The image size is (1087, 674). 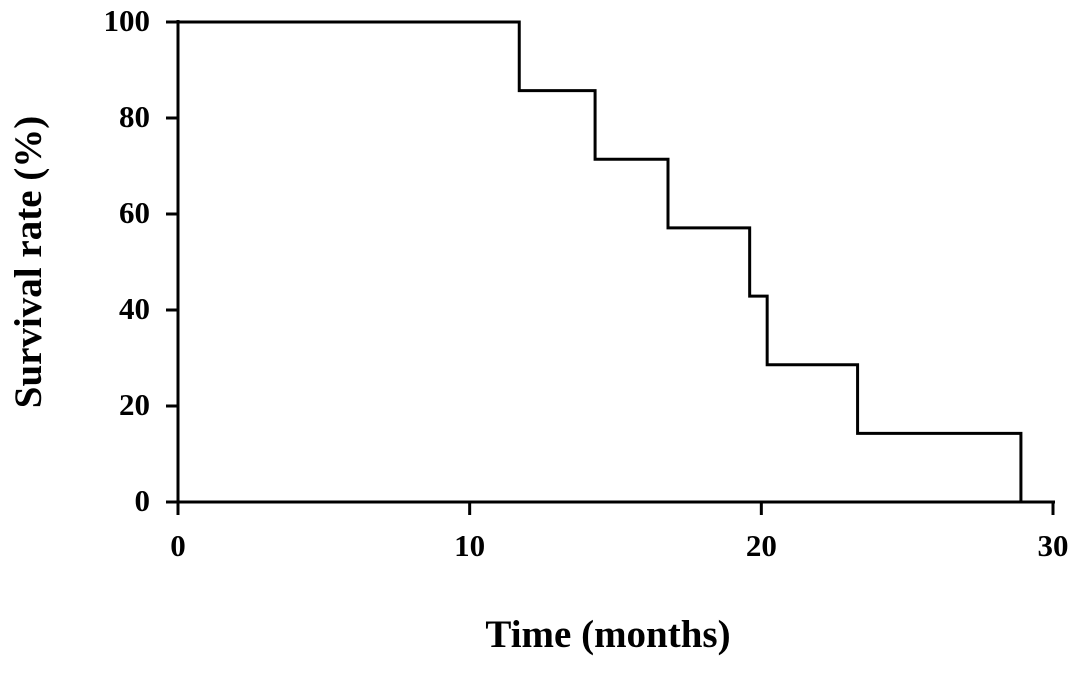 I want to click on y-tick-label: 20, so click(x=134, y=404).